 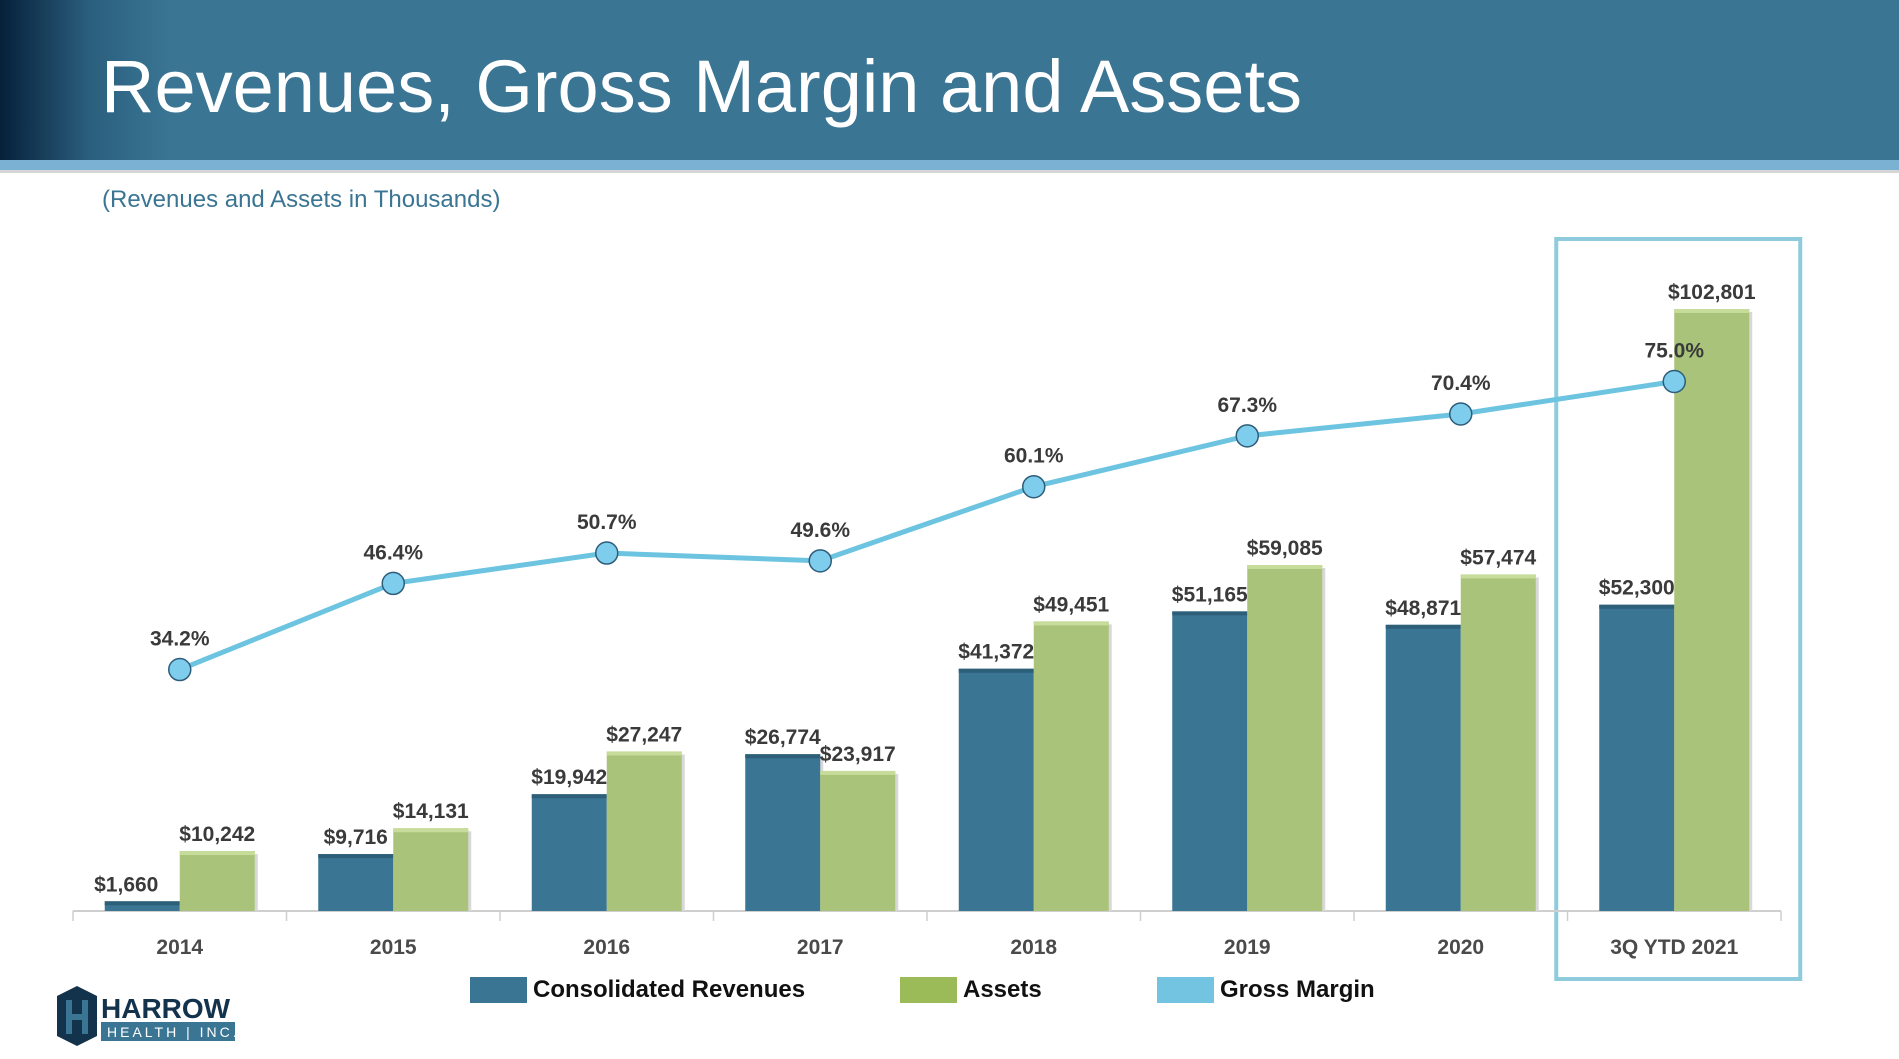 What do you see at coordinates (301, 199) in the screenshot?
I see `chart-subtitle: (Revenues and Assets in Thousands)` at bounding box center [301, 199].